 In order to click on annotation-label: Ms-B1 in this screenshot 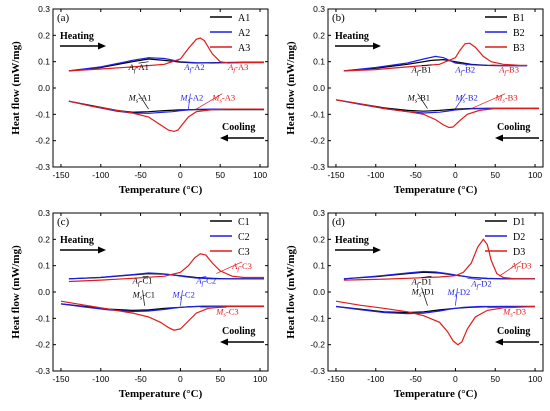, I will do `click(418, 99)`.